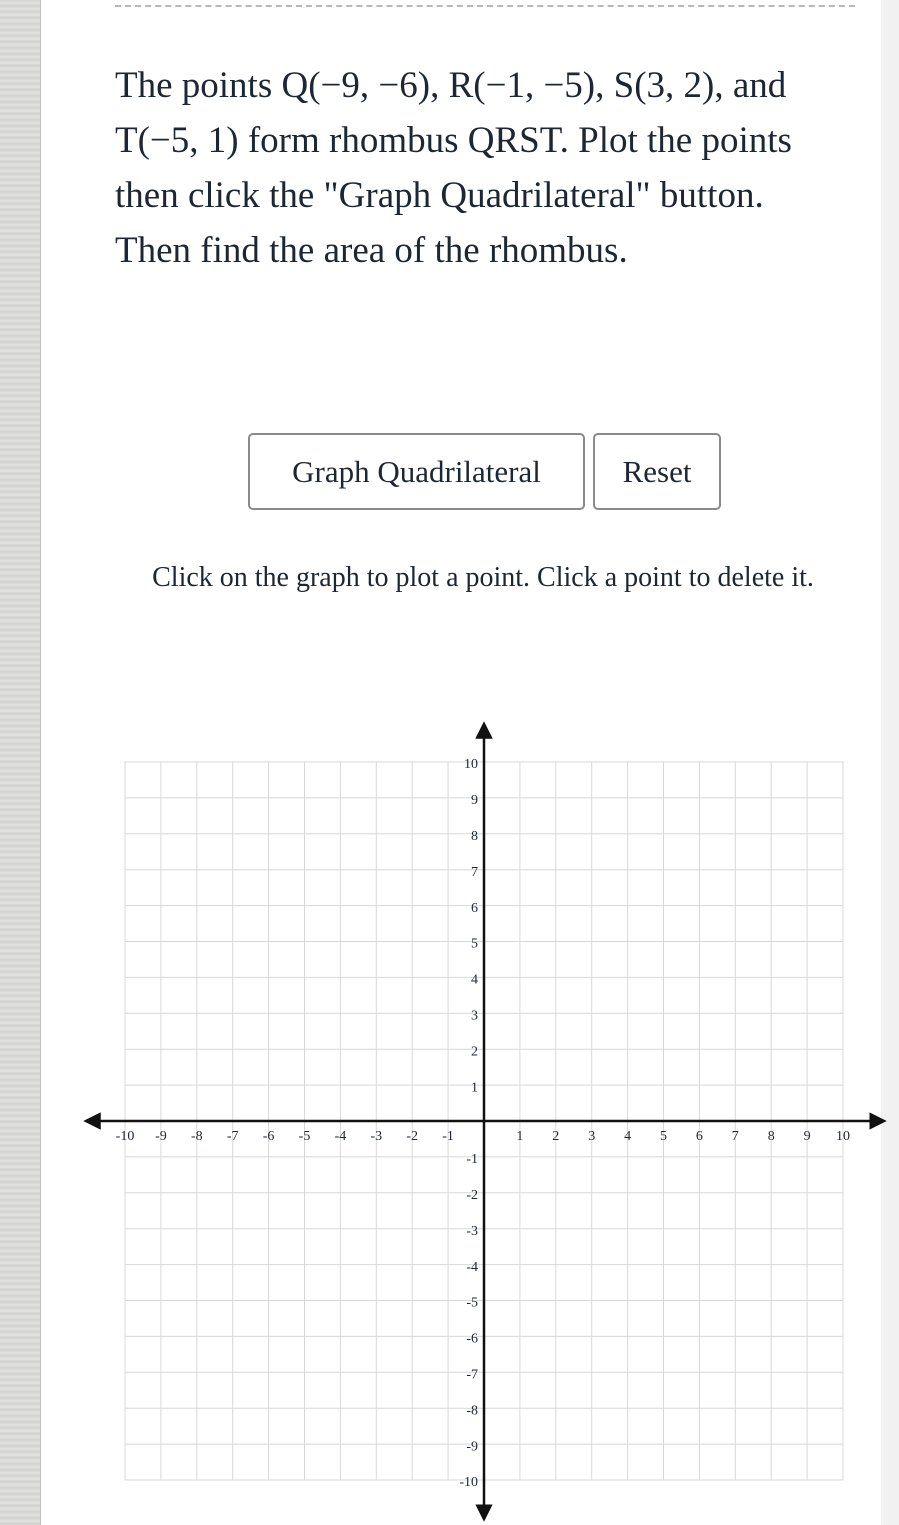 The height and width of the screenshot is (1525, 899). I want to click on reset-button: Reset, so click(657, 471).